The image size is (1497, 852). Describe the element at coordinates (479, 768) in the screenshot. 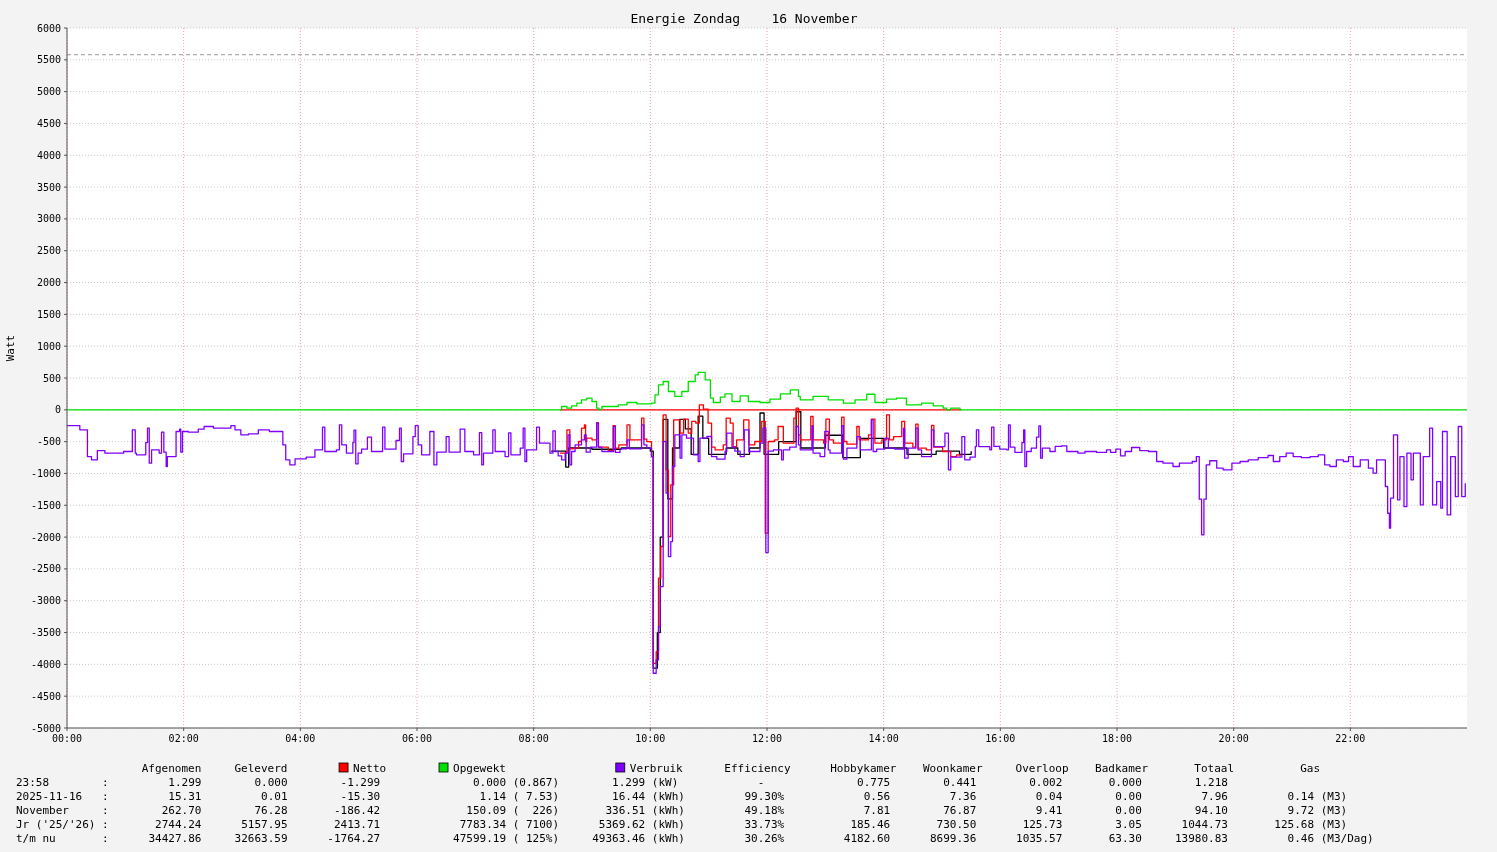

I see `legend-label: Opgewekt` at that location.